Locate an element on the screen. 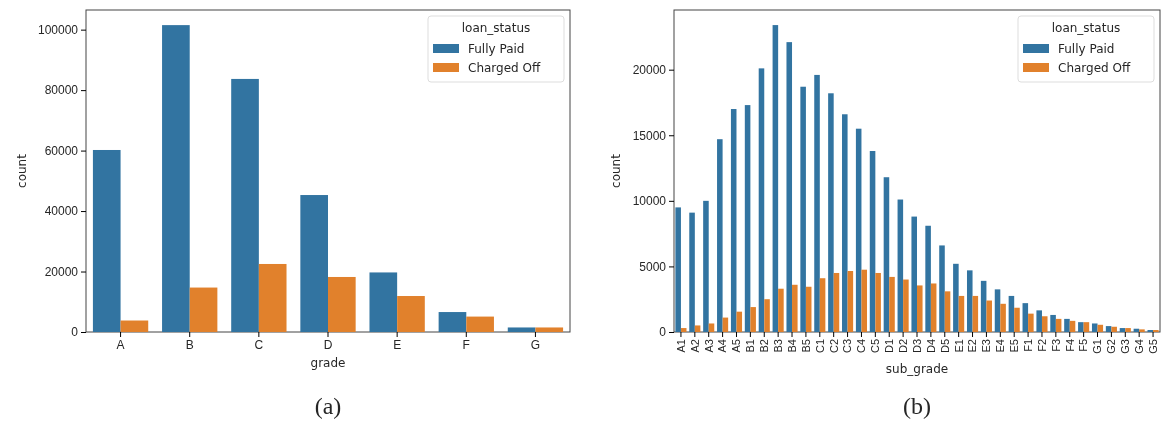  x-tick-label: E5 is located at coordinates (1014, 346).